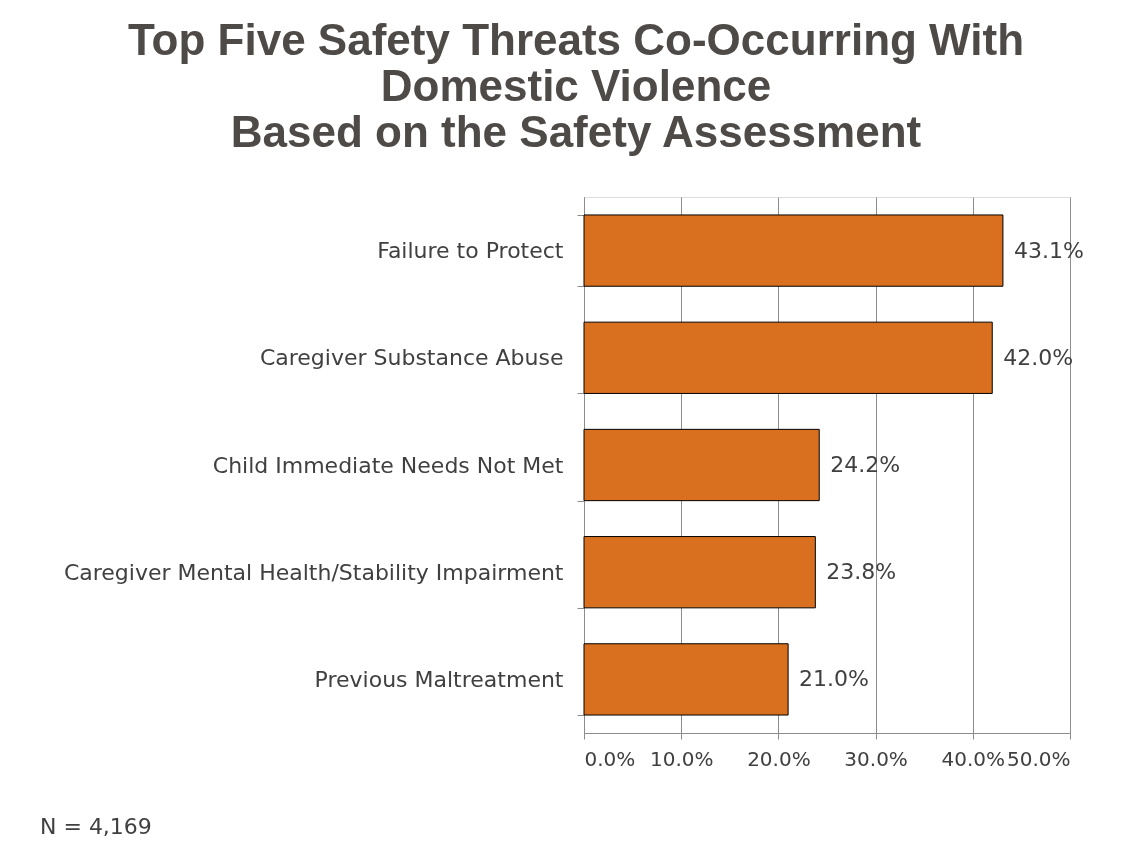 The width and height of the screenshot is (1145, 865). What do you see at coordinates (1038, 758) in the screenshot?
I see `x-tick-label: 50.0%` at bounding box center [1038, 758].